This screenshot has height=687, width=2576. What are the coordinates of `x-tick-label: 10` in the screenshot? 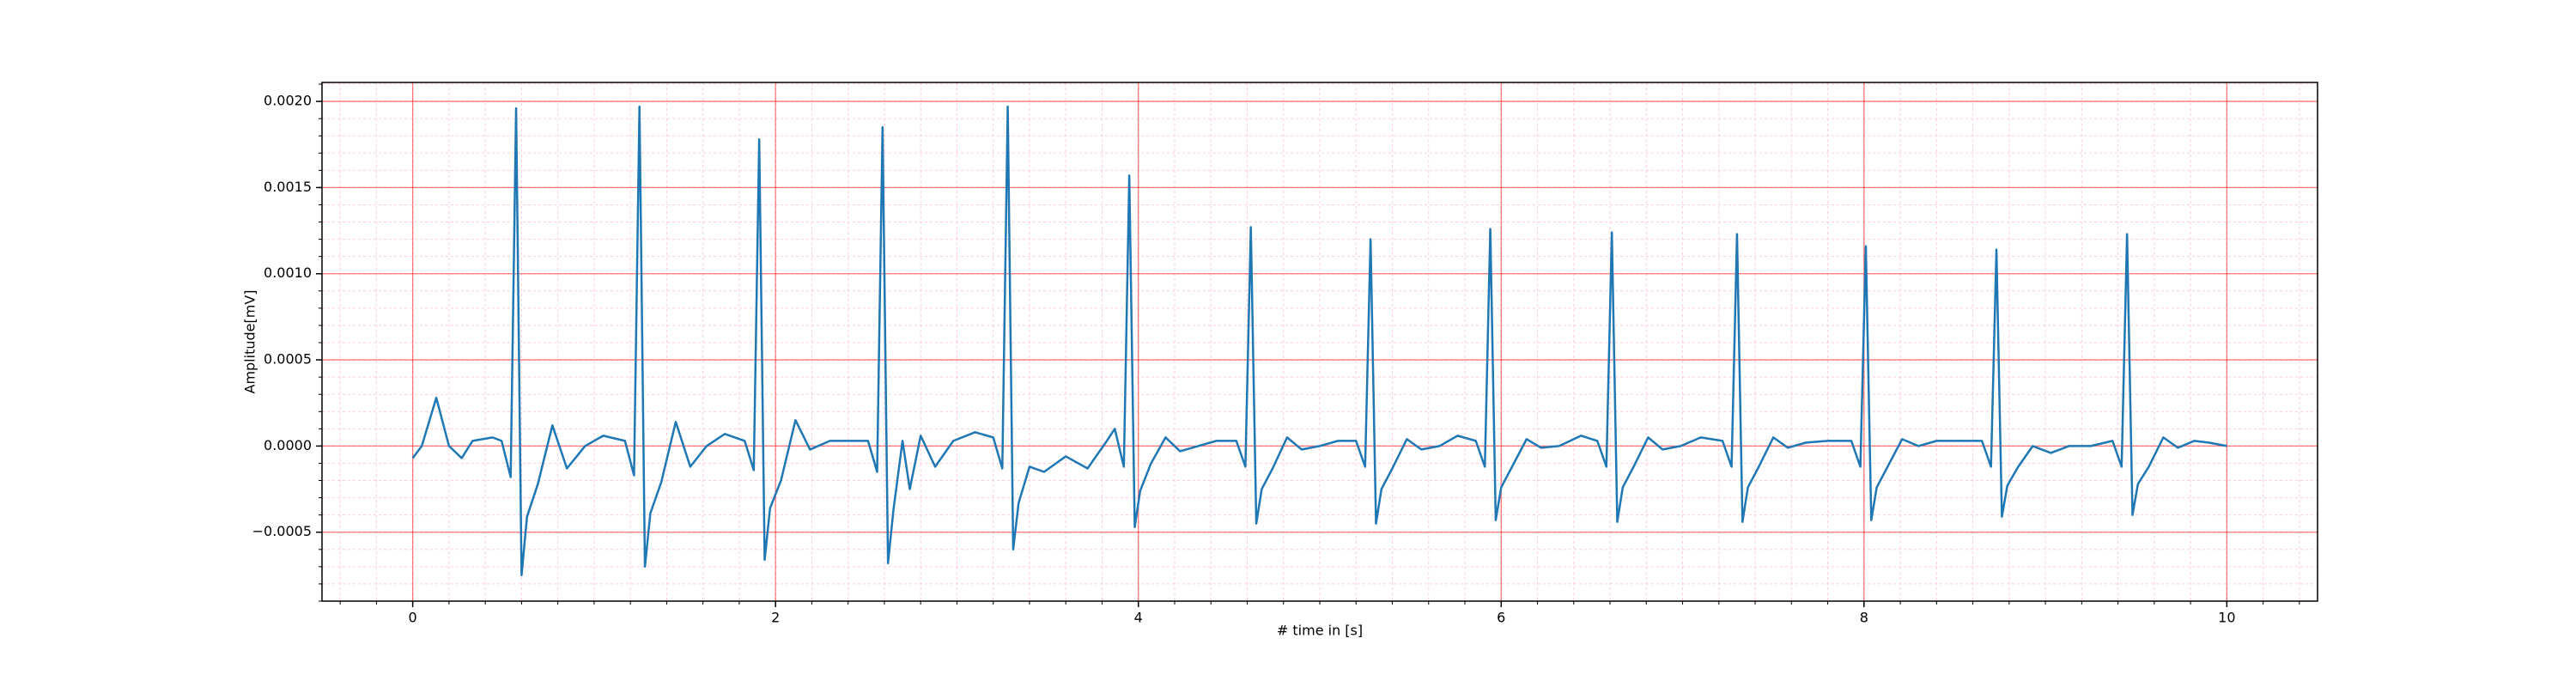 It's located at (2226, 618).